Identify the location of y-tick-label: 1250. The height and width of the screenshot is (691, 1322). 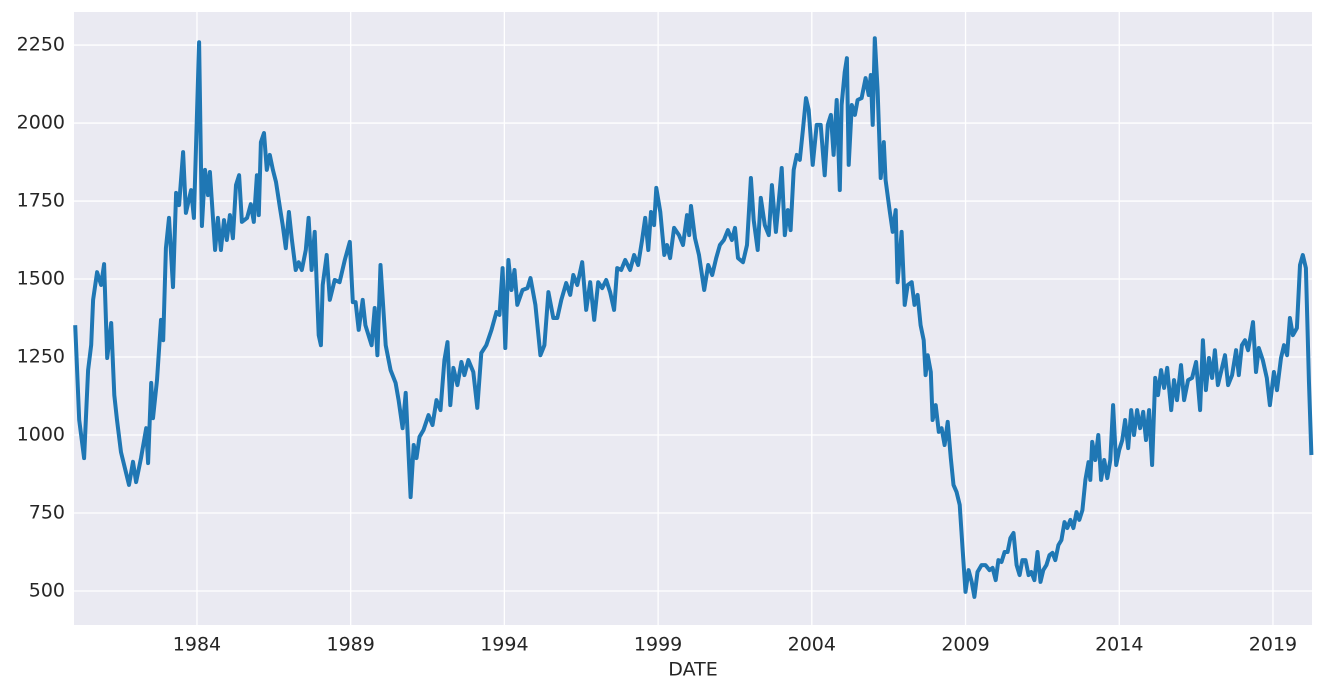
(41, 357).